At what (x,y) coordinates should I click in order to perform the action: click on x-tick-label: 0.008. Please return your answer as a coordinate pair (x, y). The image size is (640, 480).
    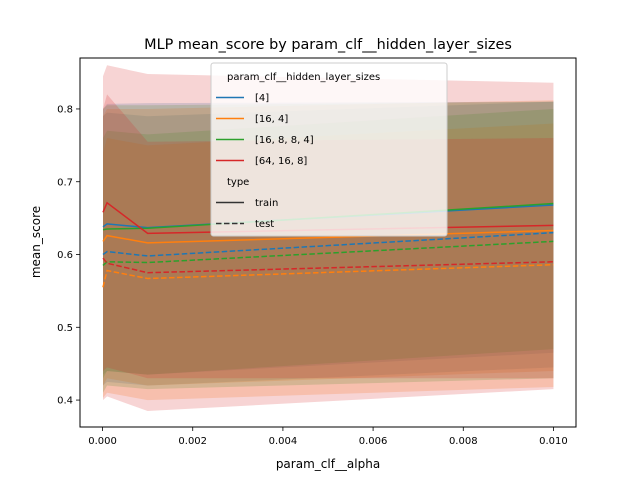
    Looking at the image, I should click on (463, 441).